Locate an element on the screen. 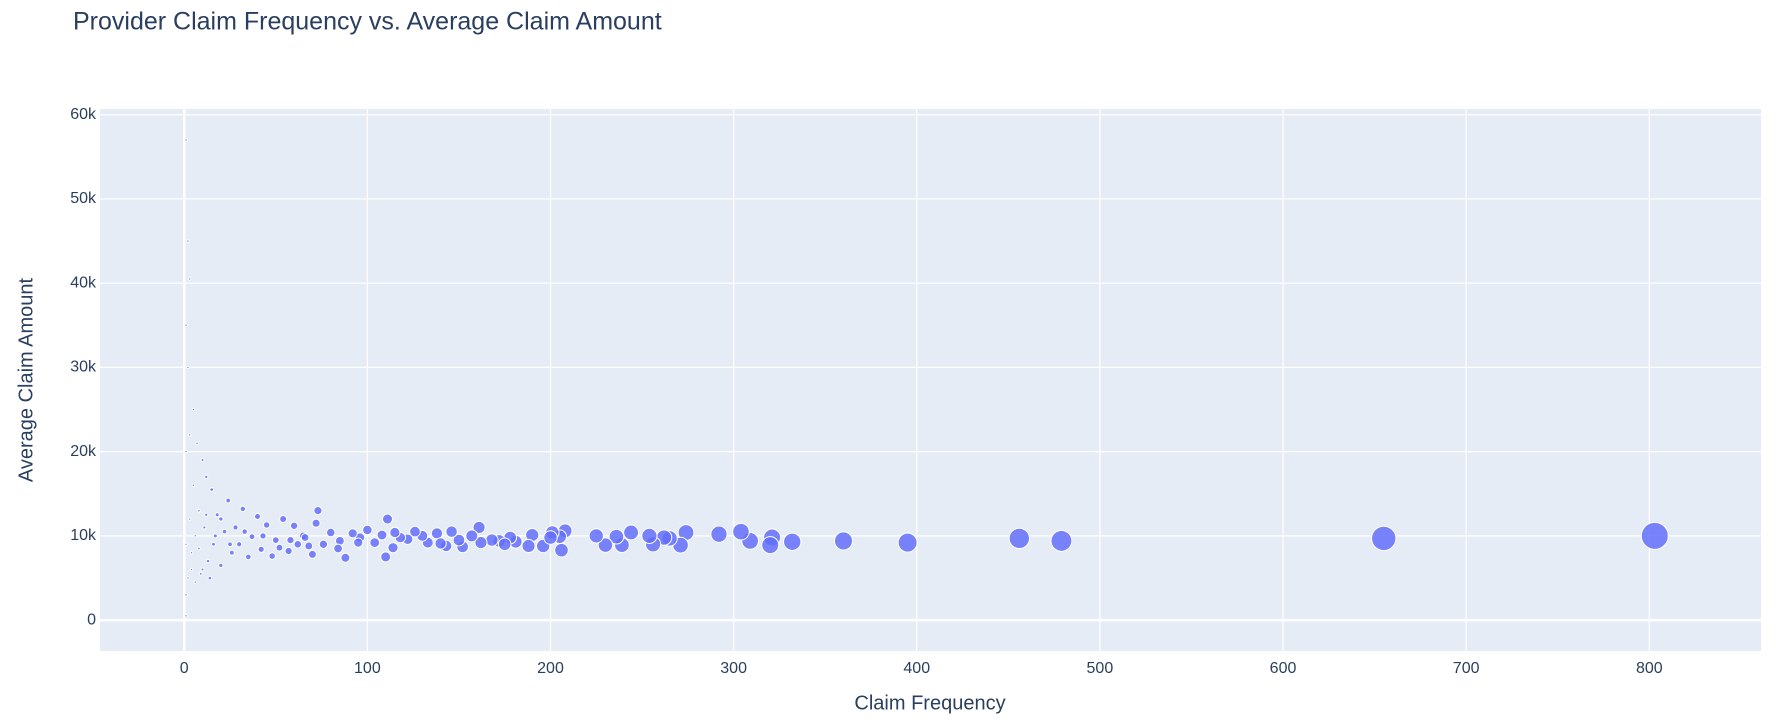  x-tick-label: 600 is located at coordinates (1283, 668).